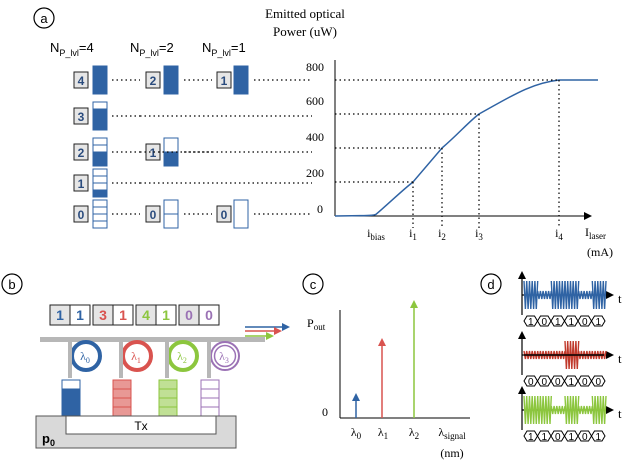  I want to click on ring-label: λ2, so click(182, 357).